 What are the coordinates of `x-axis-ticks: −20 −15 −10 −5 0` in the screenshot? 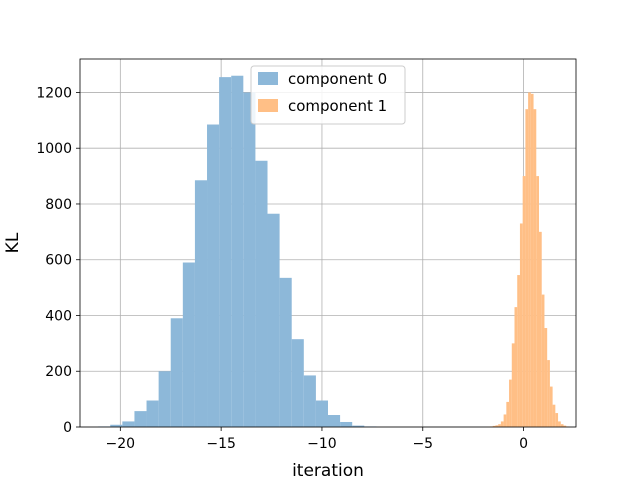 It's located at (317, 439).